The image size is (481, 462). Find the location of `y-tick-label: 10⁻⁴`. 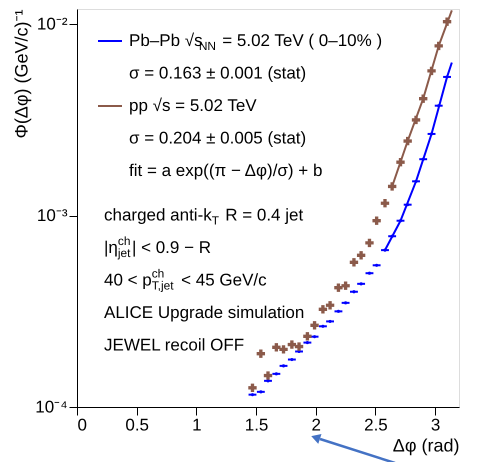

y-tick-label: 10⁻⁴ is located at coordinates (51, 407).